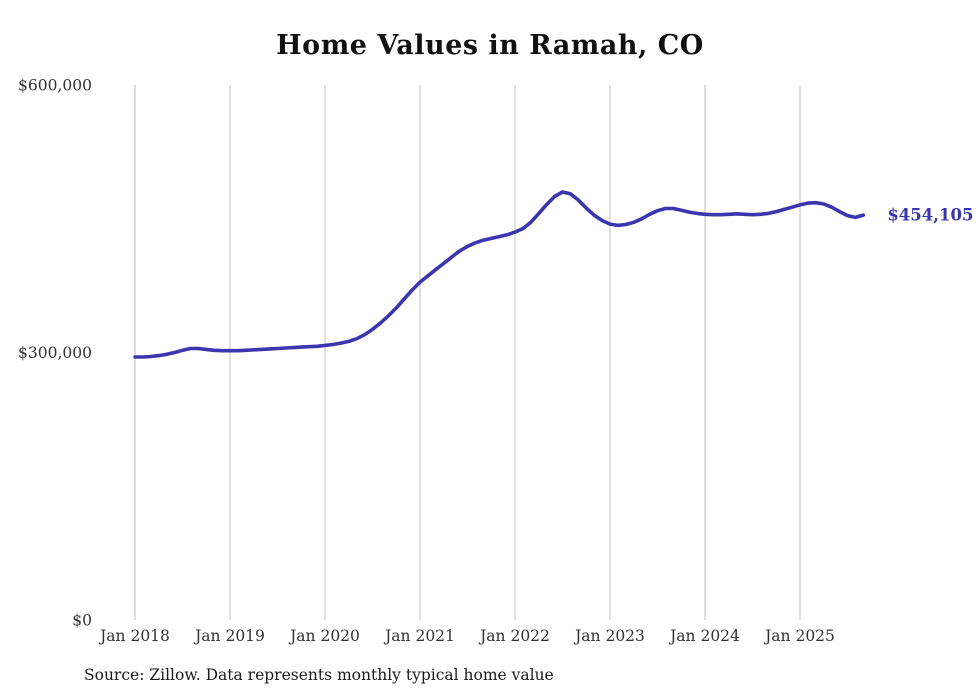 The width and height of the screenshot is (980, 699). Describe the element at coordinates (514, 636) in the screenshot. I see `x-axis-tick-label: Jan 2022` at that location.